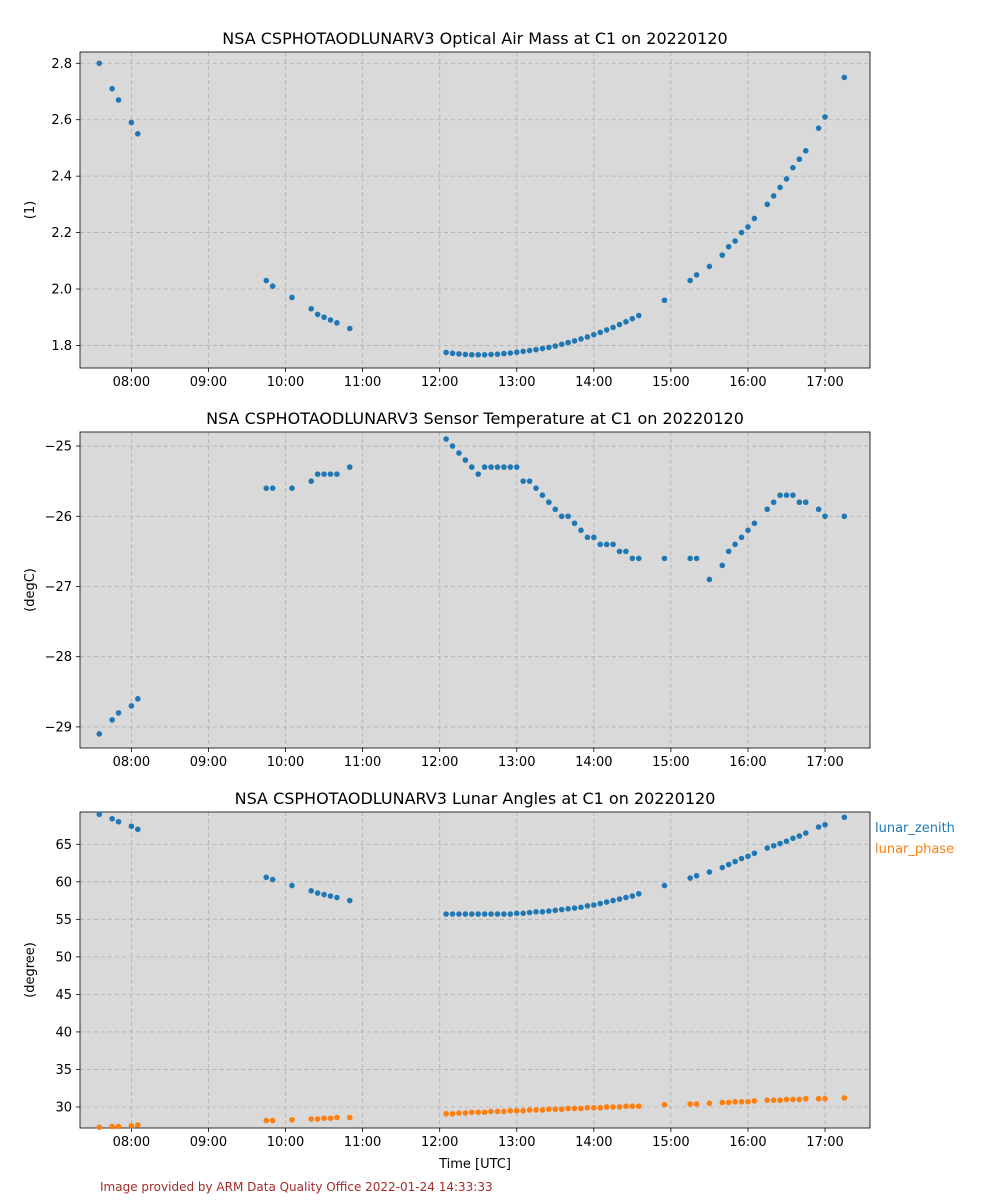 This screenshot has width=1000, height=1200. I want to click on y-tick-label: 2.0, so click(61, 290).